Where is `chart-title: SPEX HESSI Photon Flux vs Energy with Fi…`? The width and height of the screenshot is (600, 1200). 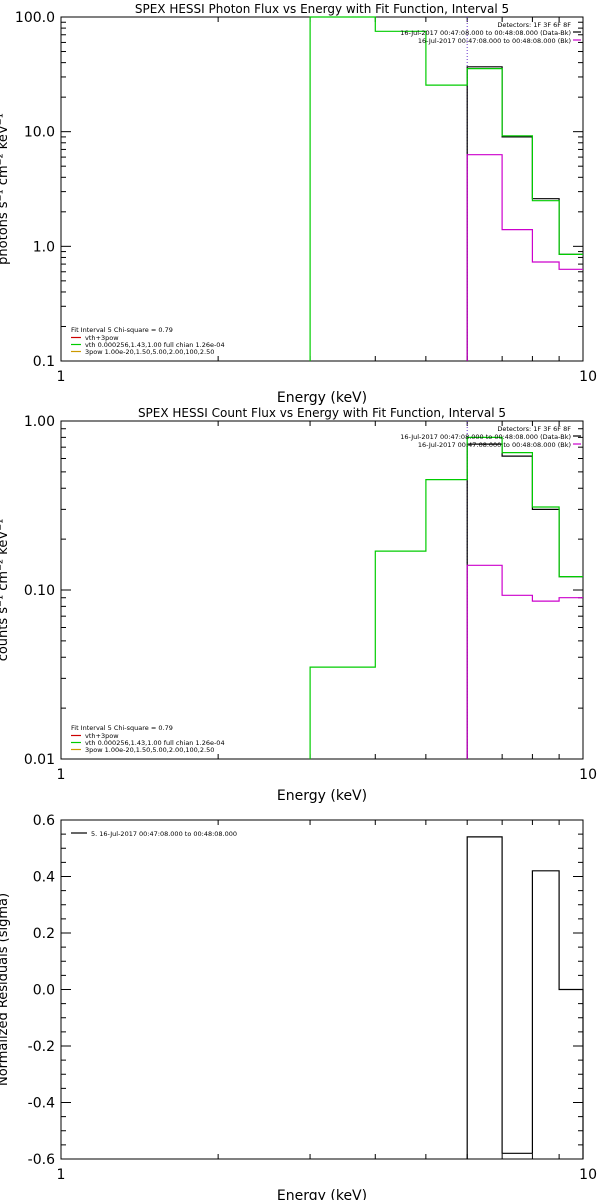 chart-title: SPEX HESSI Photon Flux vs Energy with Fi… is located at coordinates (322, 9).